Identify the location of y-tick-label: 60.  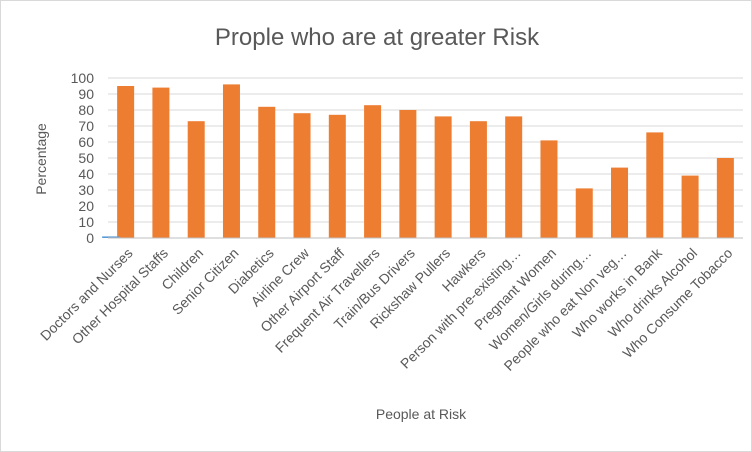
(86, 142).